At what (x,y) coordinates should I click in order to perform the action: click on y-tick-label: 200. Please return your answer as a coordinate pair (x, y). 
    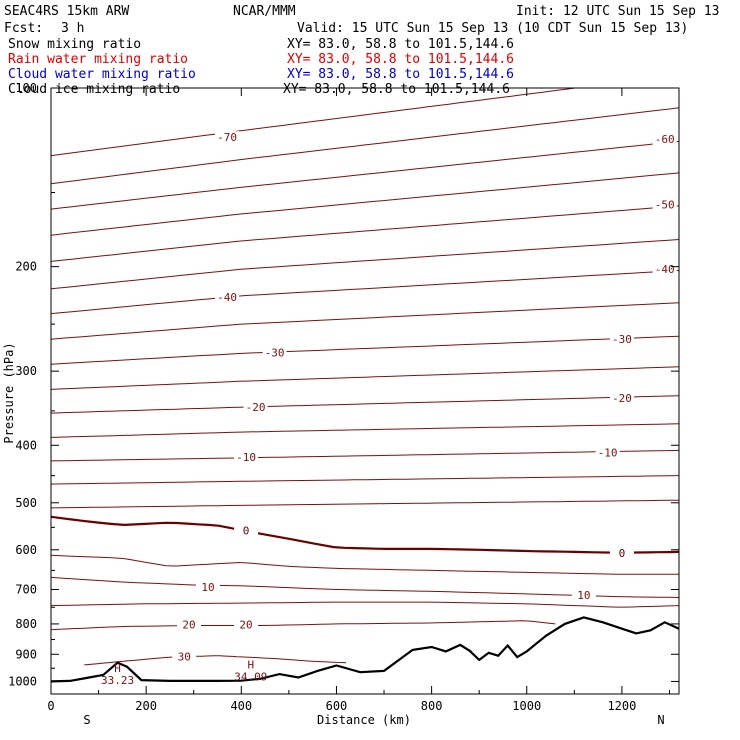
    Looking at the image, I should click on (26, 267).